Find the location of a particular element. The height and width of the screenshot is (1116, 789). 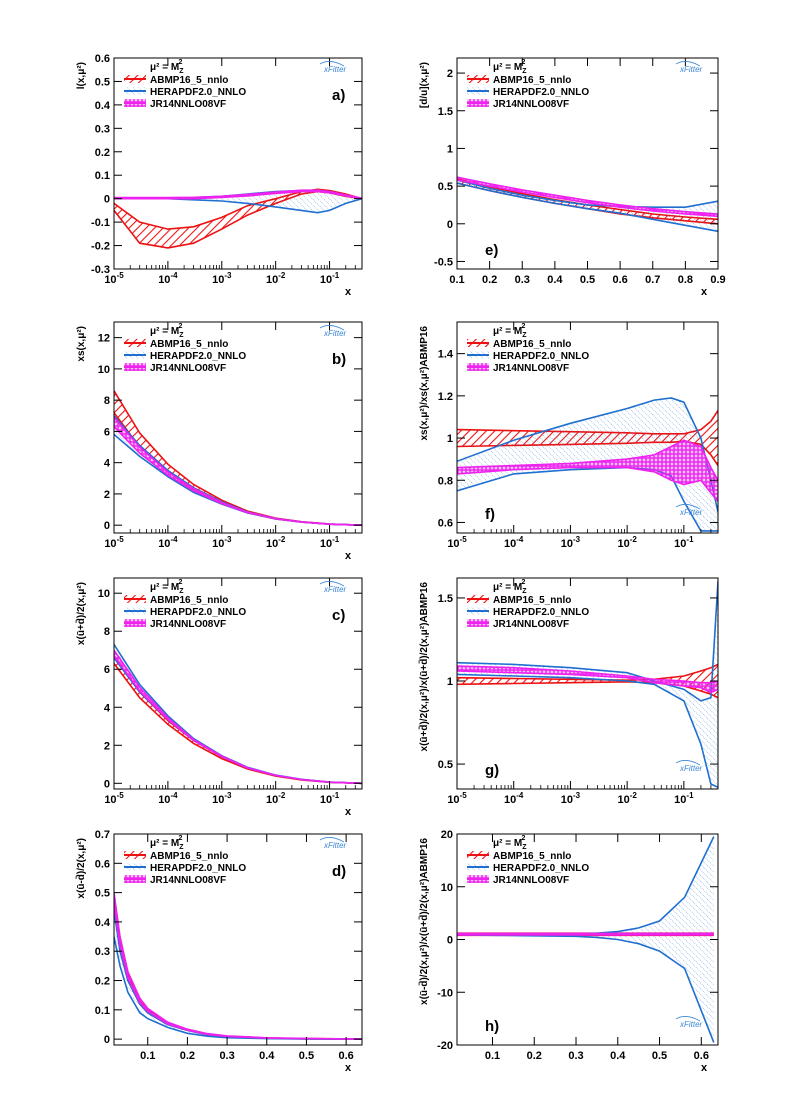

plot-area is located at coordinates (587, 685).